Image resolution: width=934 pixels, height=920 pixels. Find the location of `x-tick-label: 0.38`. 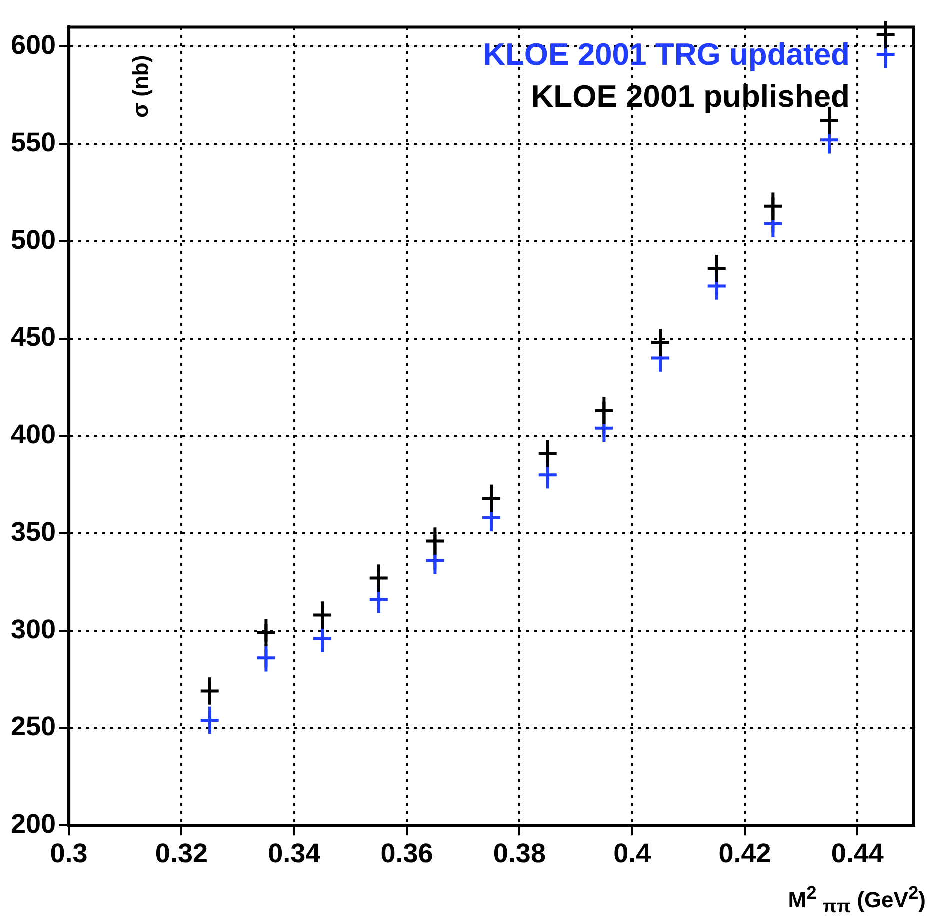

x-tick-label: 0.38 is located at coordinates (519, 853).